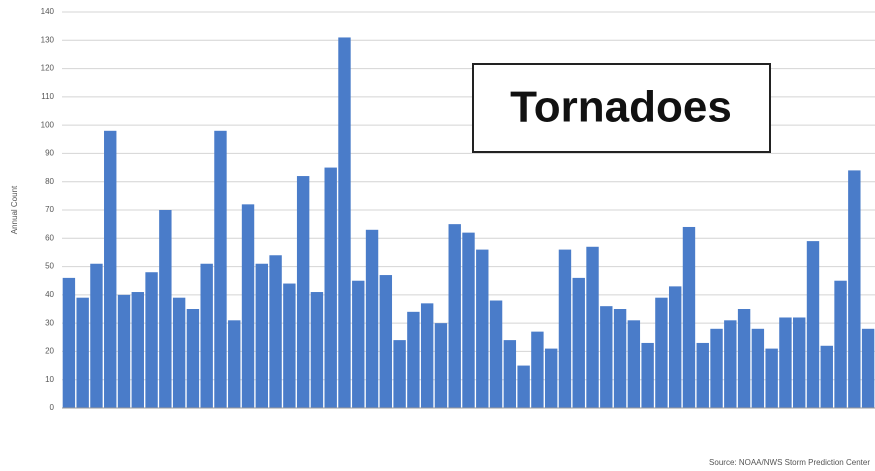  What do you see at coordinates (49, 294) in the screenshot?
I see `y-tick-label: 40` at bounding box center [49, 294].